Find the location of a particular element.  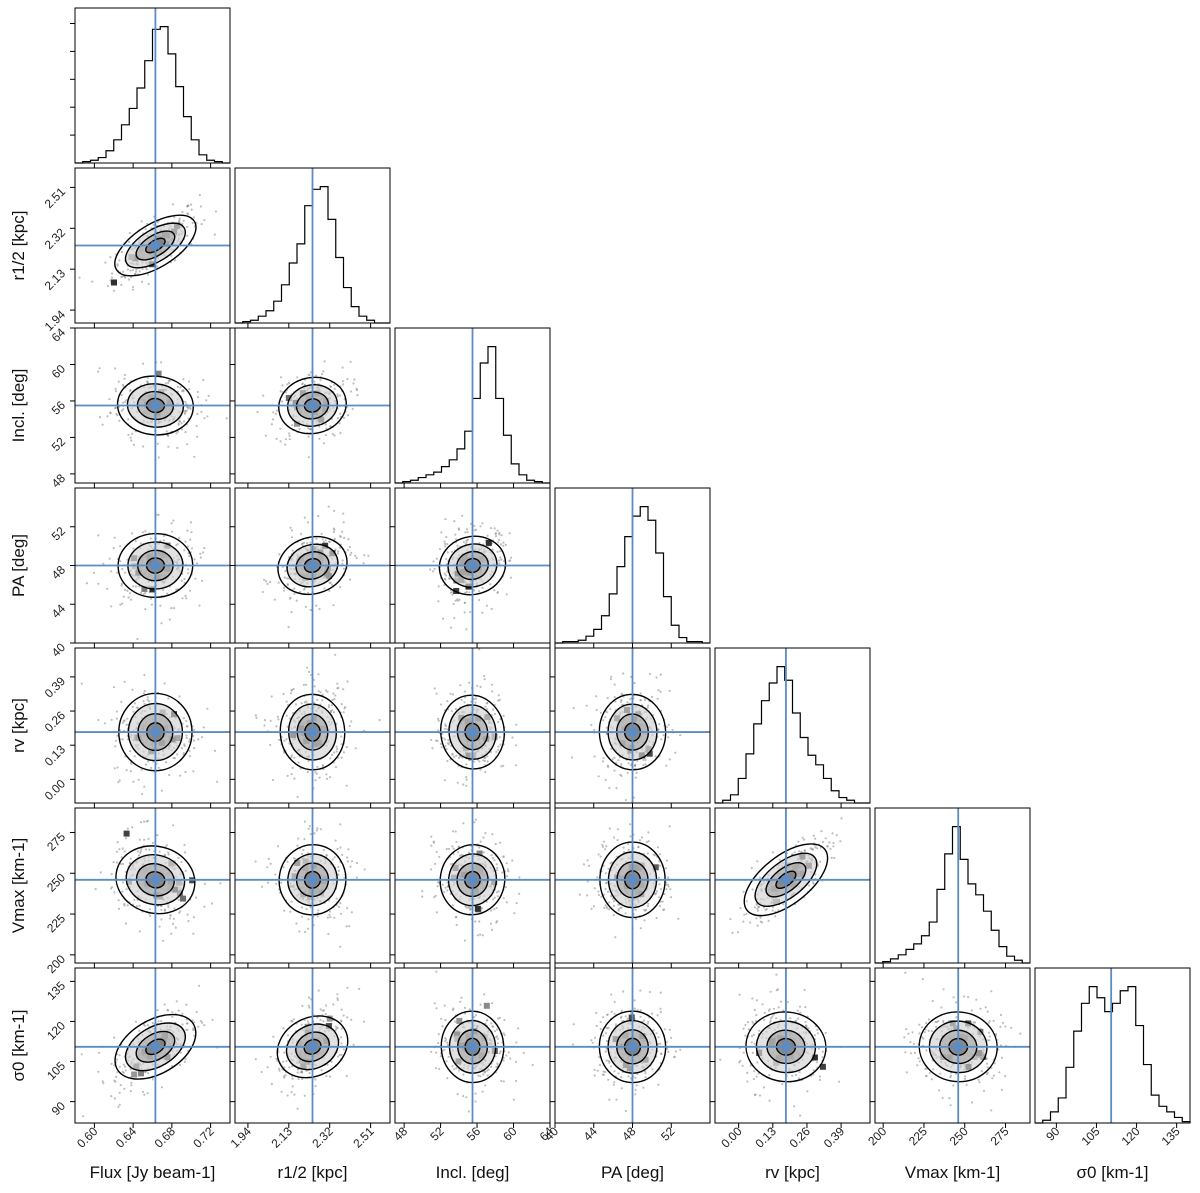

x-tick-label: 1.94 is located at coordinates (241, 1137).